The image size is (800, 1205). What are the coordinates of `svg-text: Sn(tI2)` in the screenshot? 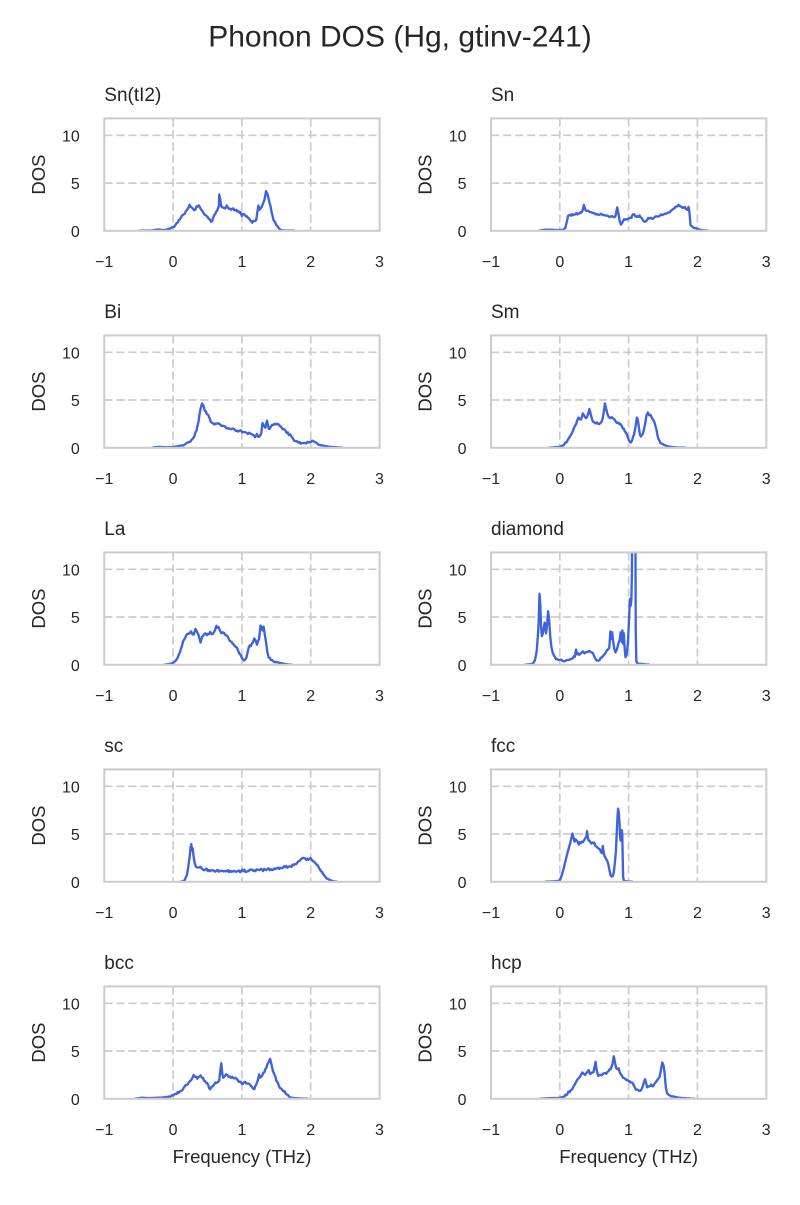 It's located at (132, 95).